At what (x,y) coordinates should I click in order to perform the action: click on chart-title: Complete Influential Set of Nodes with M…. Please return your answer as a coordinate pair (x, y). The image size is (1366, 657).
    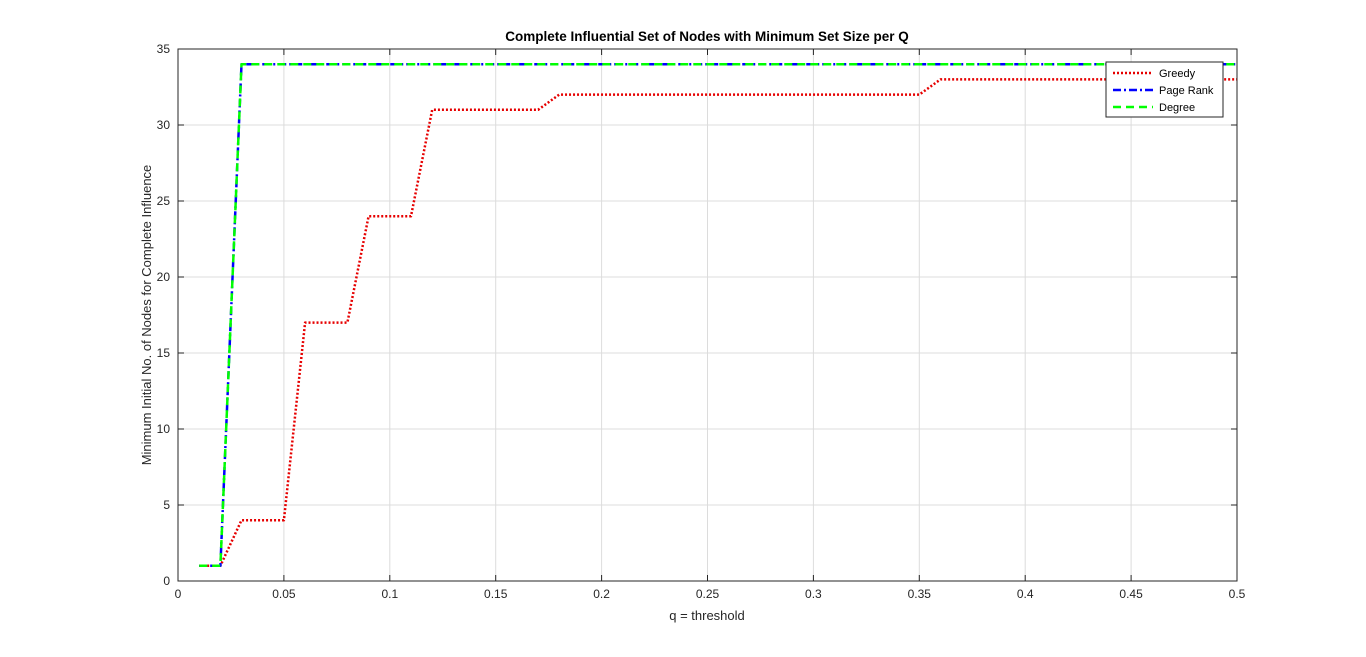
    Looking at the image, I should click on (707, 36).